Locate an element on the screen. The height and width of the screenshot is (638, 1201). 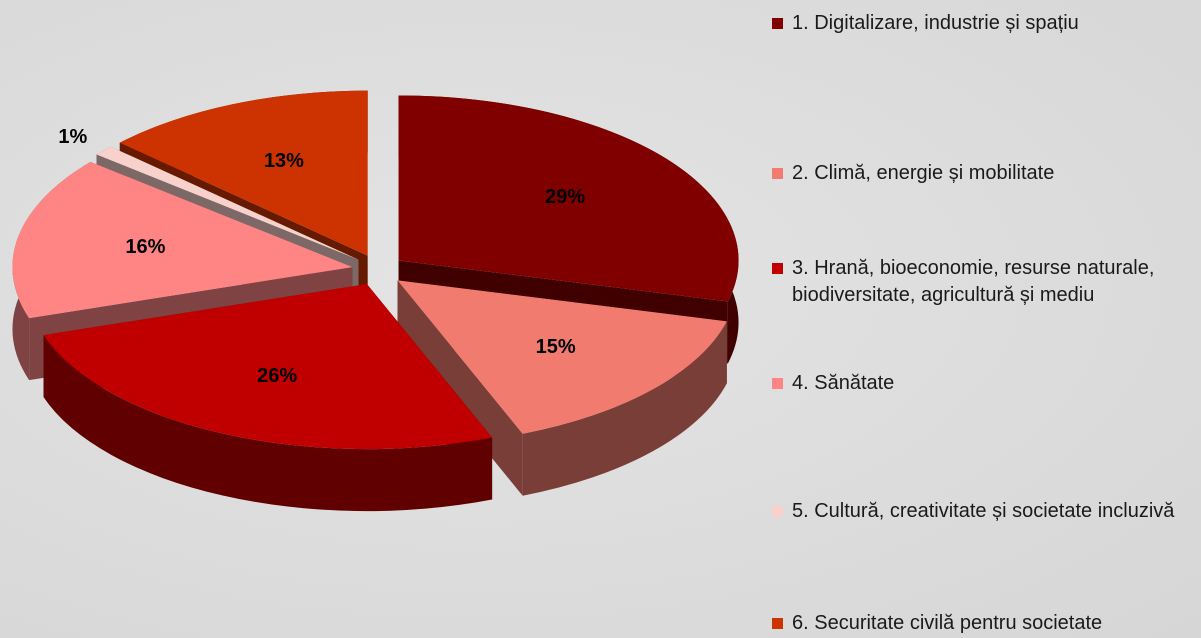
data-label: 13% is located at coordinates (284, 161).